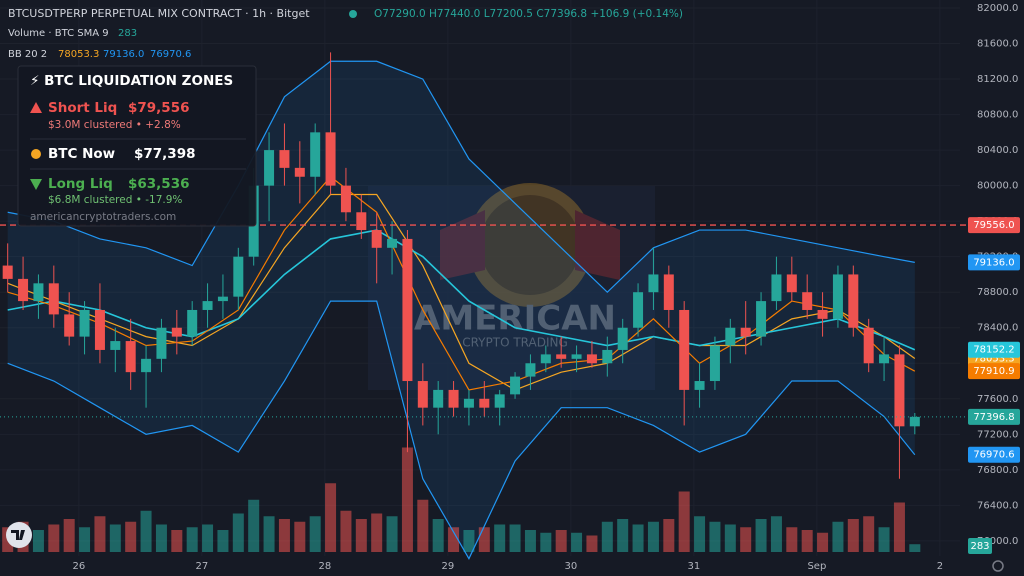 The height and width of the screenshot is (576, 1024). I want to click on down-icon, so click(36, 184).